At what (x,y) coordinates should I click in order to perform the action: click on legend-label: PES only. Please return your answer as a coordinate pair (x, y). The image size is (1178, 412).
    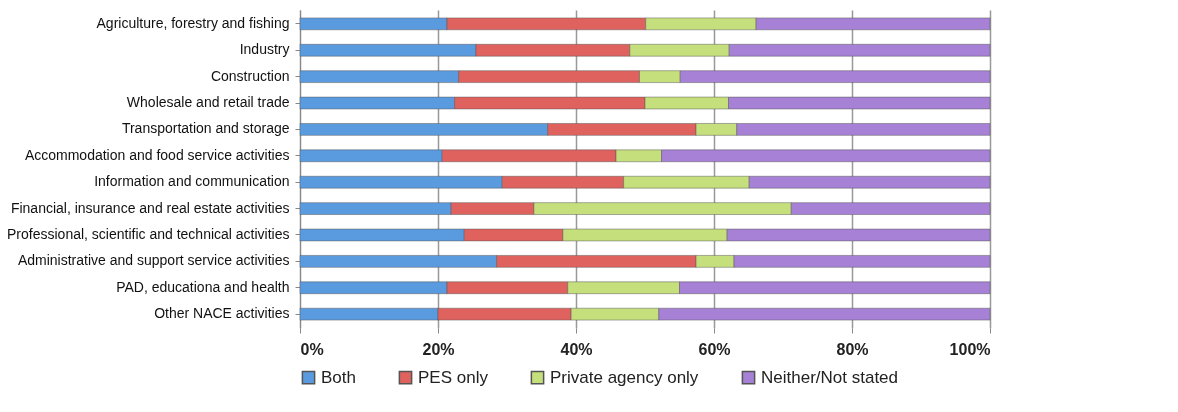
    Looking at the image, I should click on (453, 377).